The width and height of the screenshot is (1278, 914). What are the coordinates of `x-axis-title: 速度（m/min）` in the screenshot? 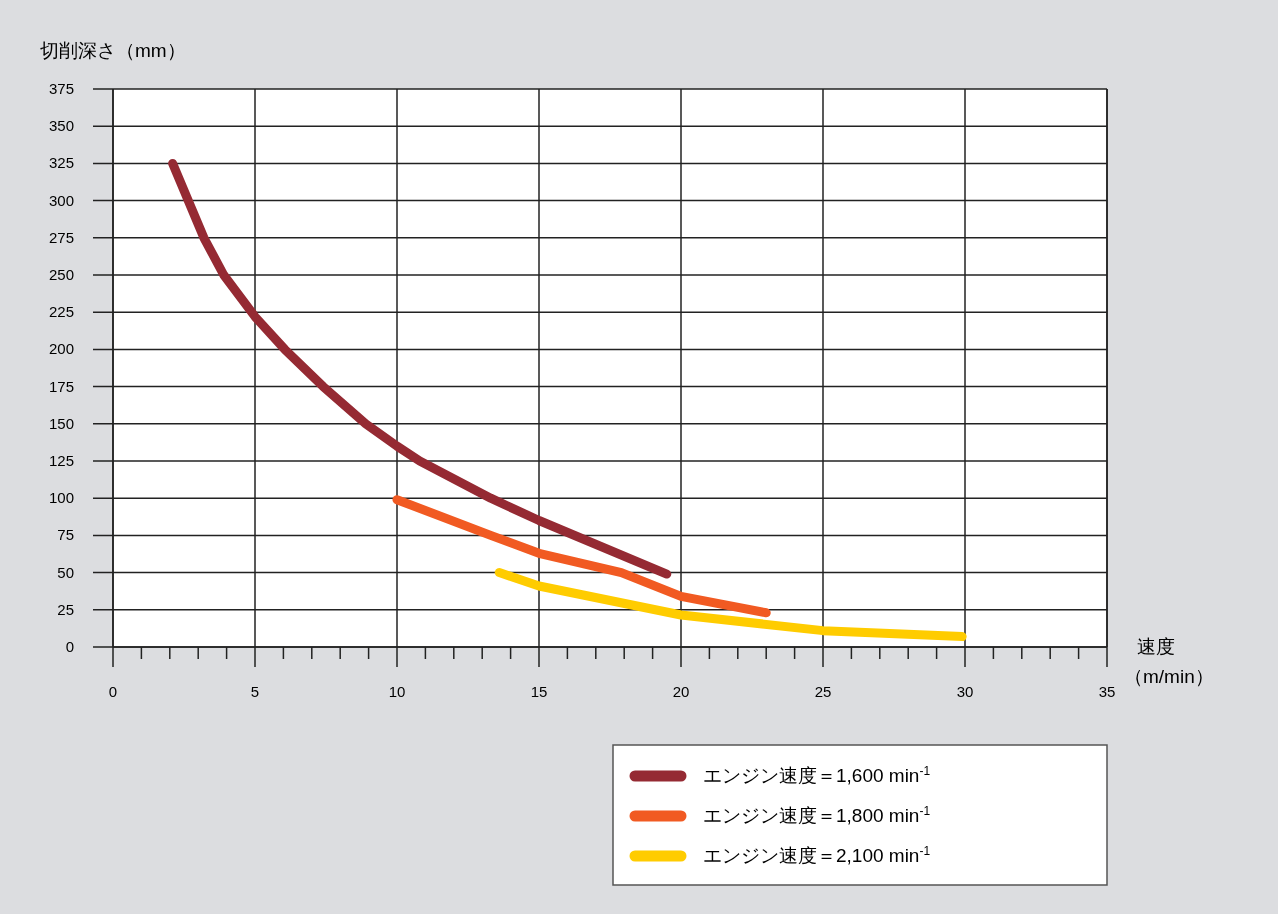 It's located at (1169, 661).